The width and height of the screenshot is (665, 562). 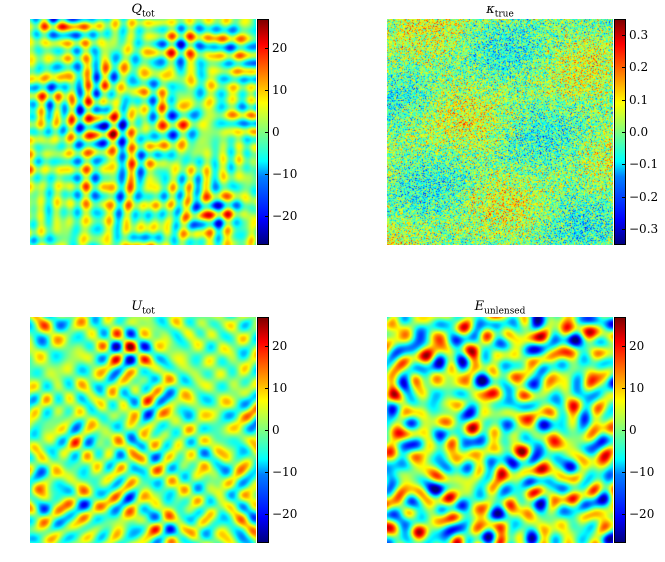 What do you see at coordinates (644, 197) in the screenshot?
I see `colorbar-tick-label: −0.2` at bounding box center [644, 197].